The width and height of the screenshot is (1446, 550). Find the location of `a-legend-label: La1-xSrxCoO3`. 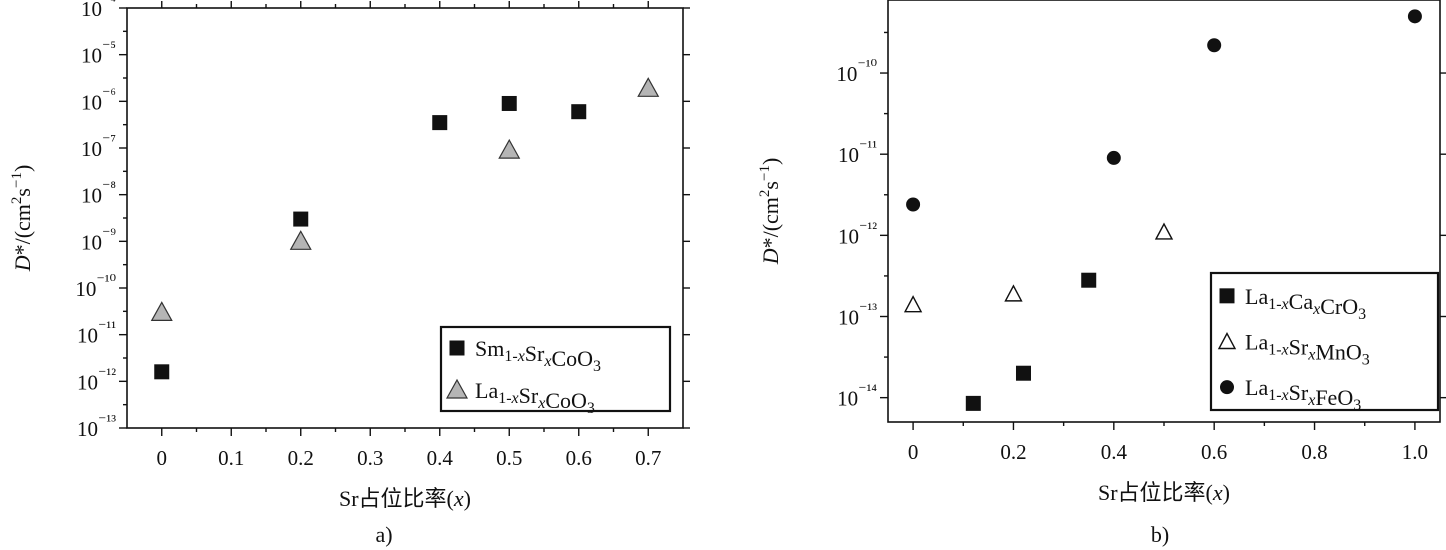

a-legend-label: La1-xSrxCoO3 is located at coordinates (535, 397).